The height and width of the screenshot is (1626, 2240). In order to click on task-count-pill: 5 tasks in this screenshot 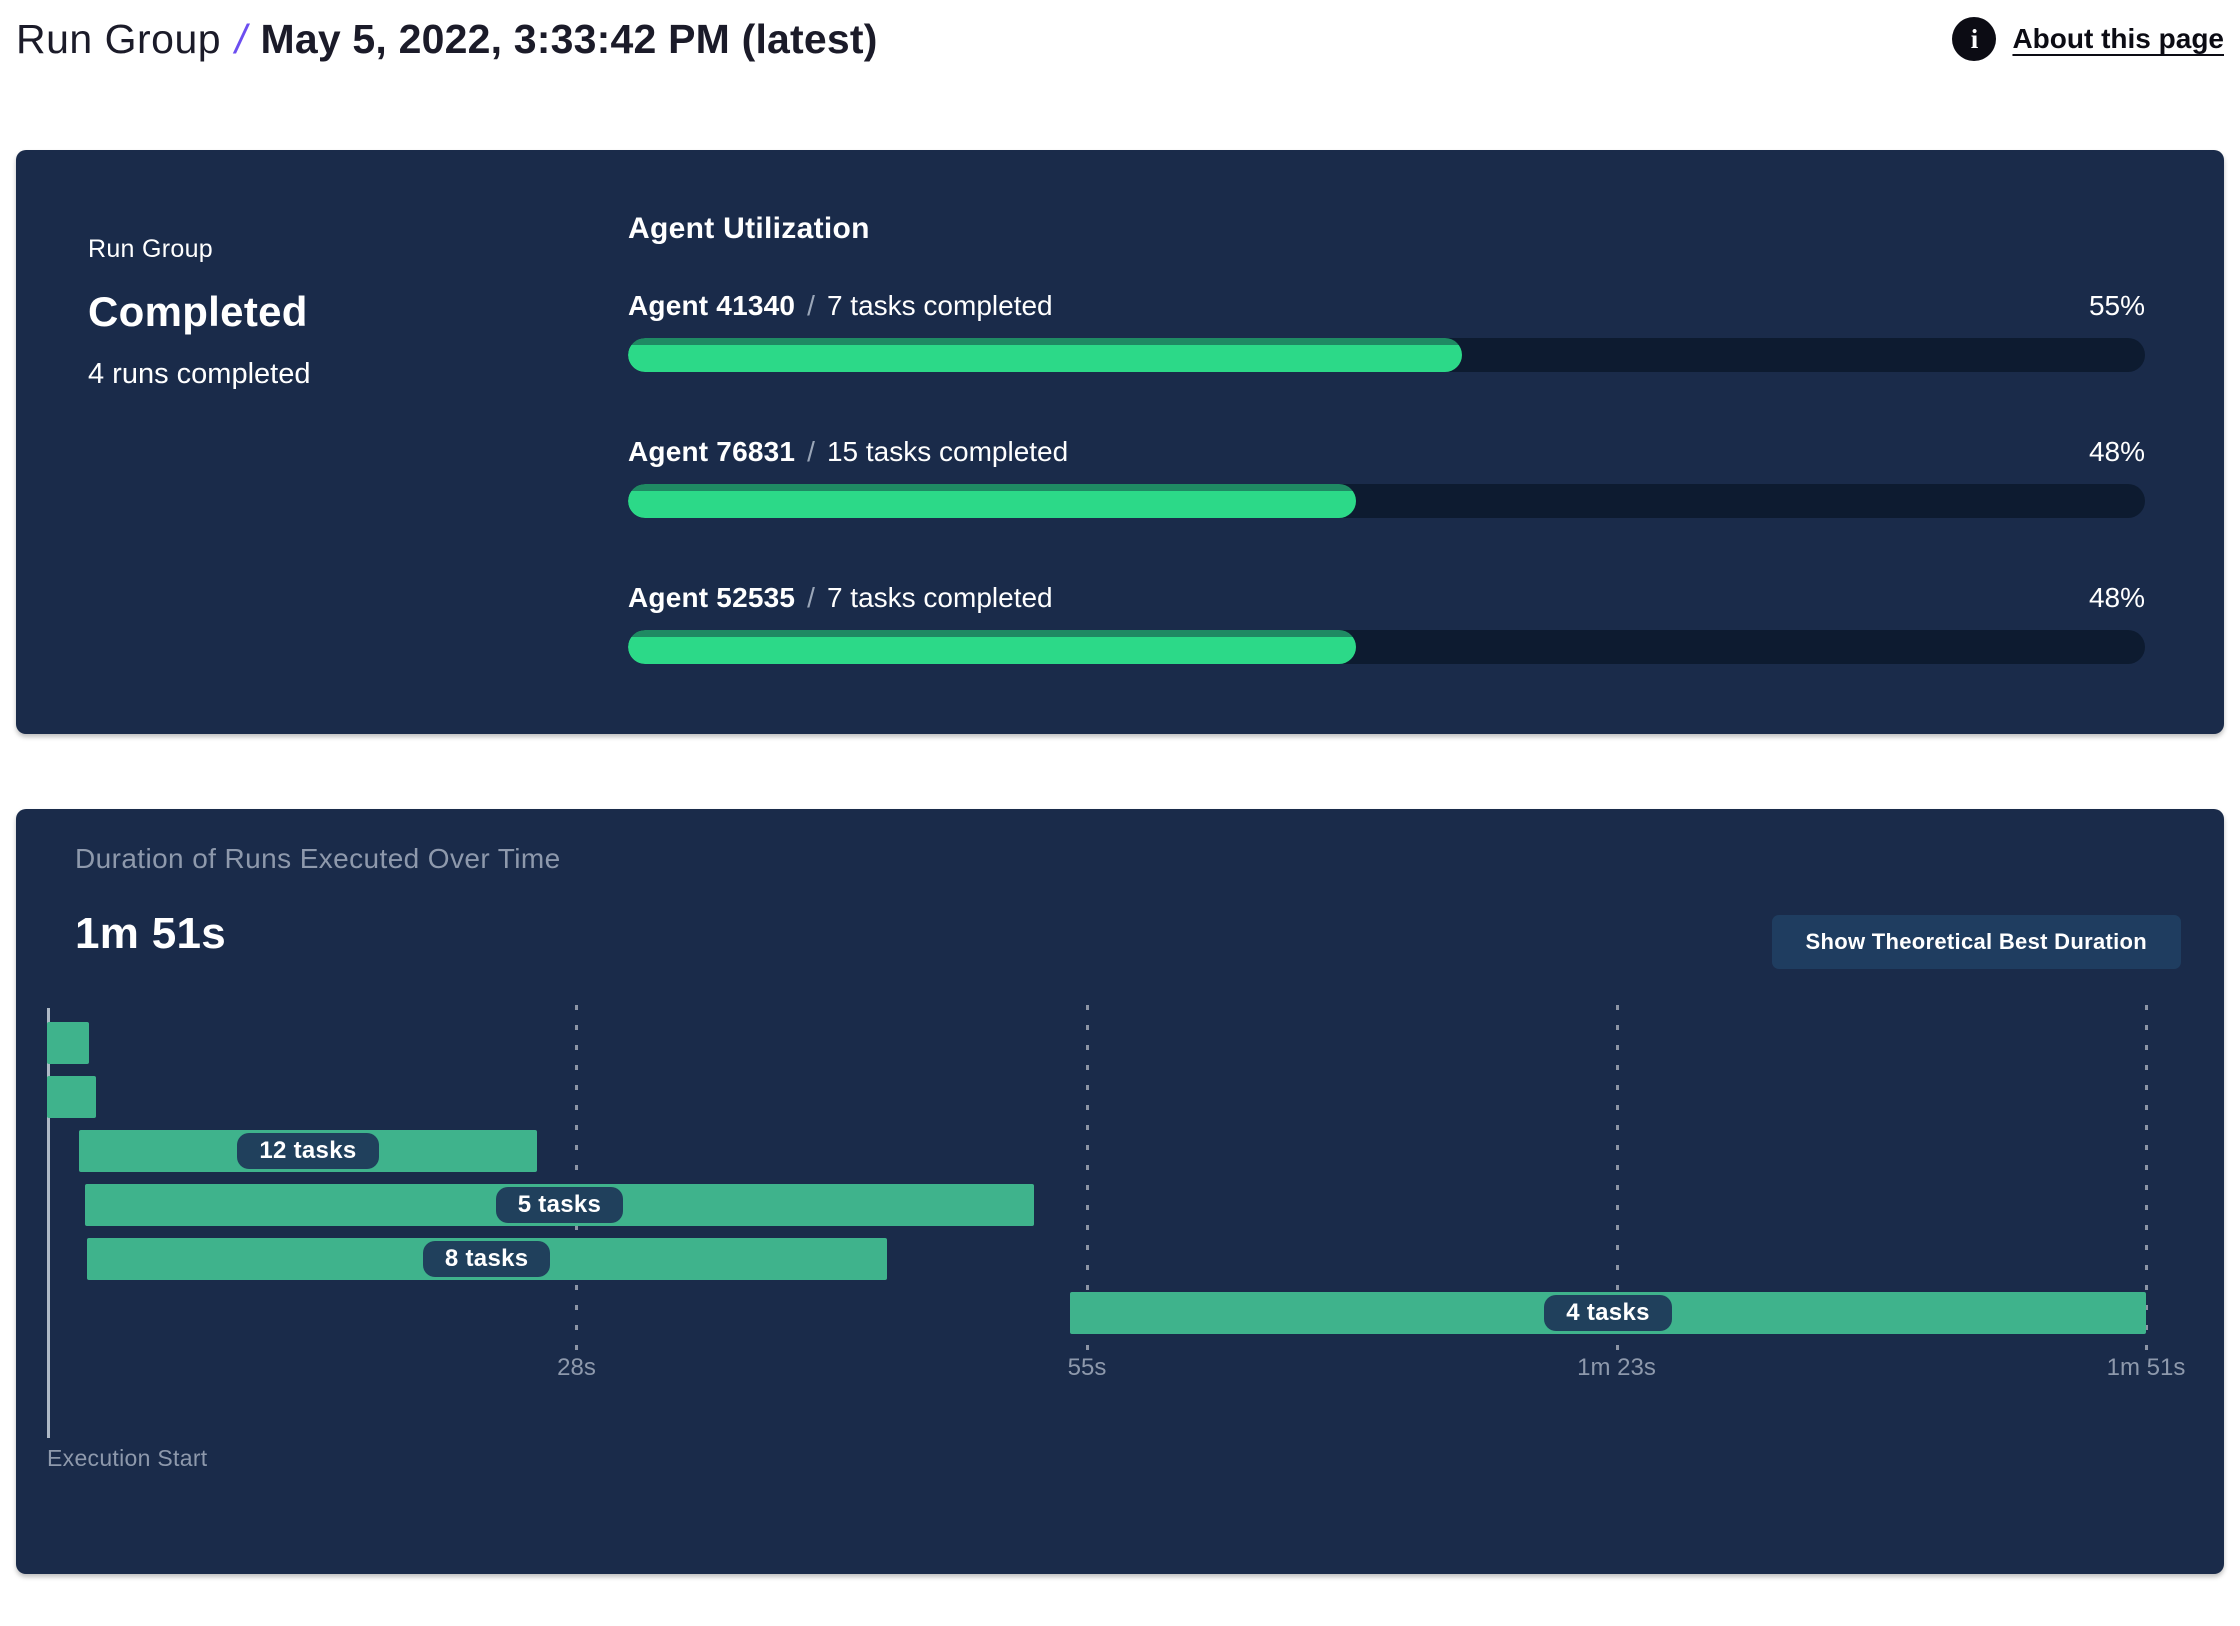, I will do `click(559, 1205)`.